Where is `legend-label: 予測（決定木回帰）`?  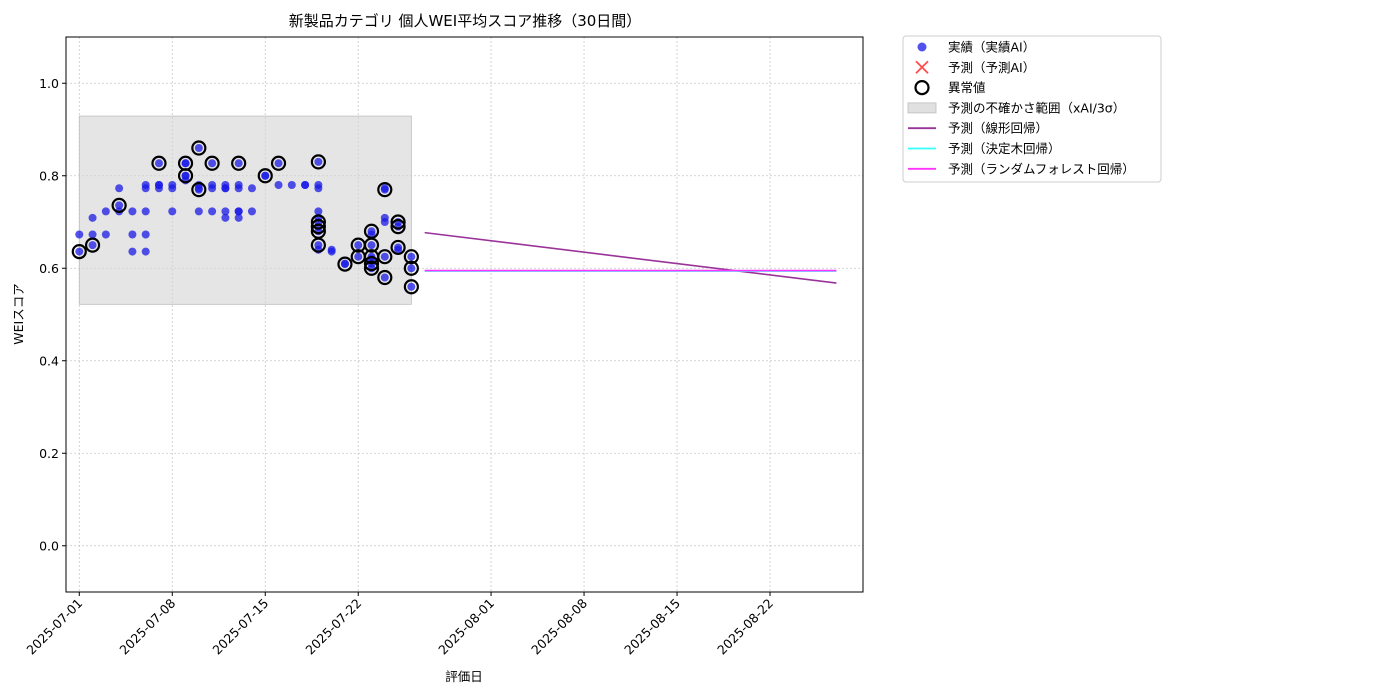
legend-label: 予測（決定木回帰） is located at coordinates (1004, 148).